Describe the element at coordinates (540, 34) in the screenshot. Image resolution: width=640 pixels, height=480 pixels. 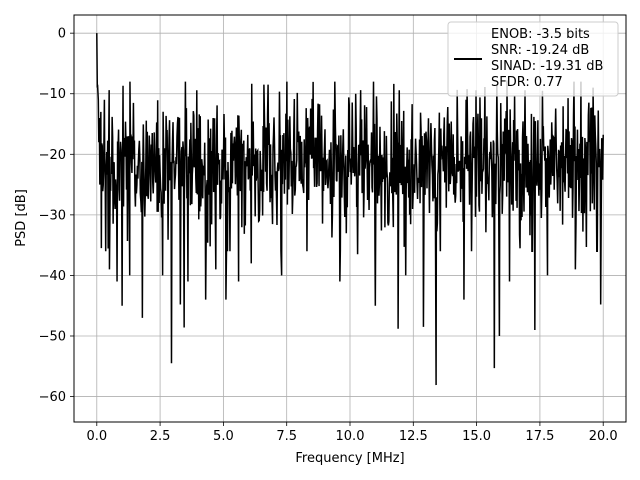
I see `legend-entry-enob: ENOB: -3.5 bits` at that location.